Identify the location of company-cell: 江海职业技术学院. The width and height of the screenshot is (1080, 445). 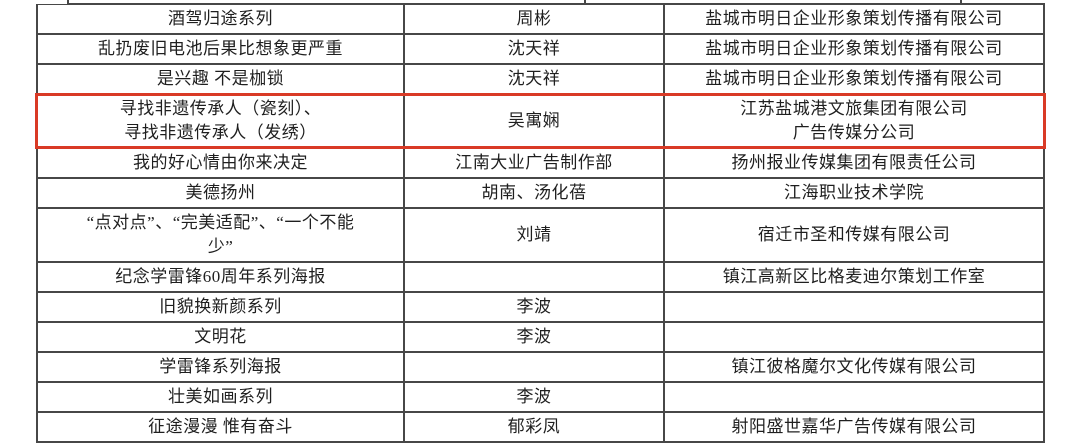
(854, 193).